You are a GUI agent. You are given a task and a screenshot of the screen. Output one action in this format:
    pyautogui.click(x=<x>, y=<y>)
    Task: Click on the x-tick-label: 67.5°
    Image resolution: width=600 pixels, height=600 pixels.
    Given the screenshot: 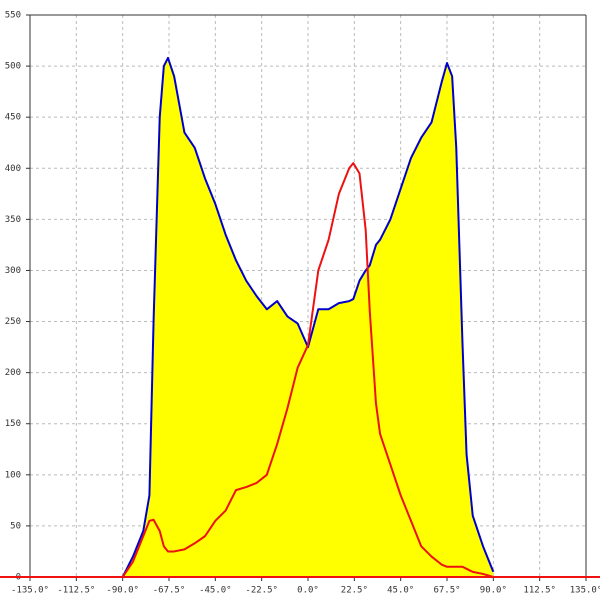 What is the action you would take?
    pyautogui.click(x=446, y=591)
    